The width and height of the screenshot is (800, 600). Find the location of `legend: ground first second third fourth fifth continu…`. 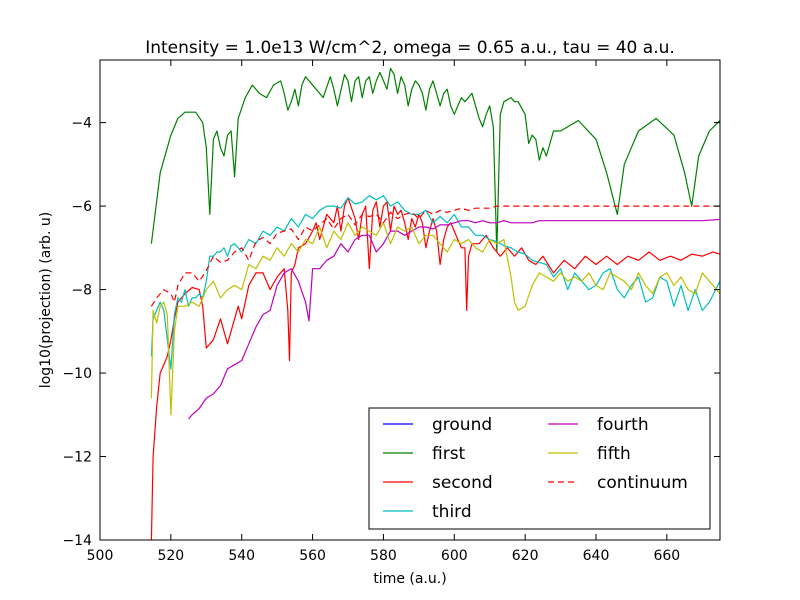

legend: ground first second third fourth fifth continu… is located at coordinates (539, 468).